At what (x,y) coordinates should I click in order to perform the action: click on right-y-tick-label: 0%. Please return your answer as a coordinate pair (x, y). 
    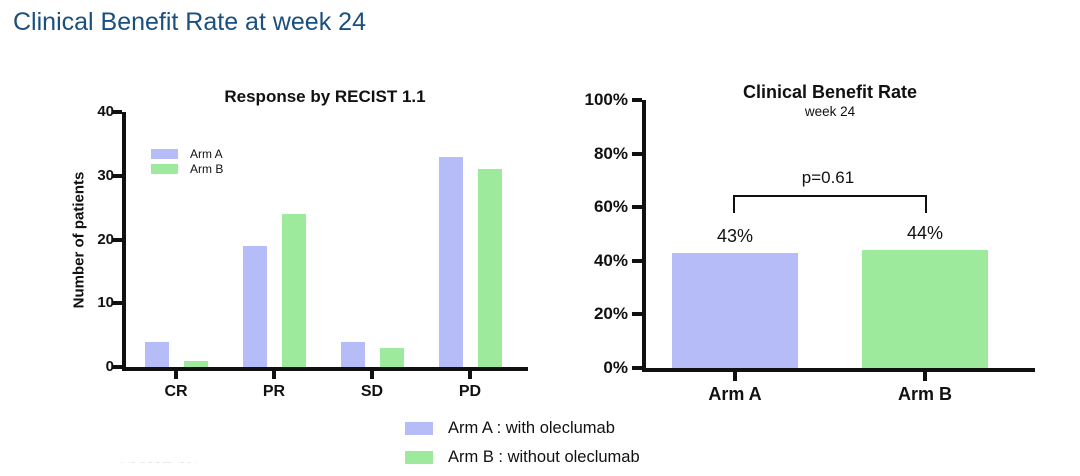
    Looking at the image, I should click on (615, 367).